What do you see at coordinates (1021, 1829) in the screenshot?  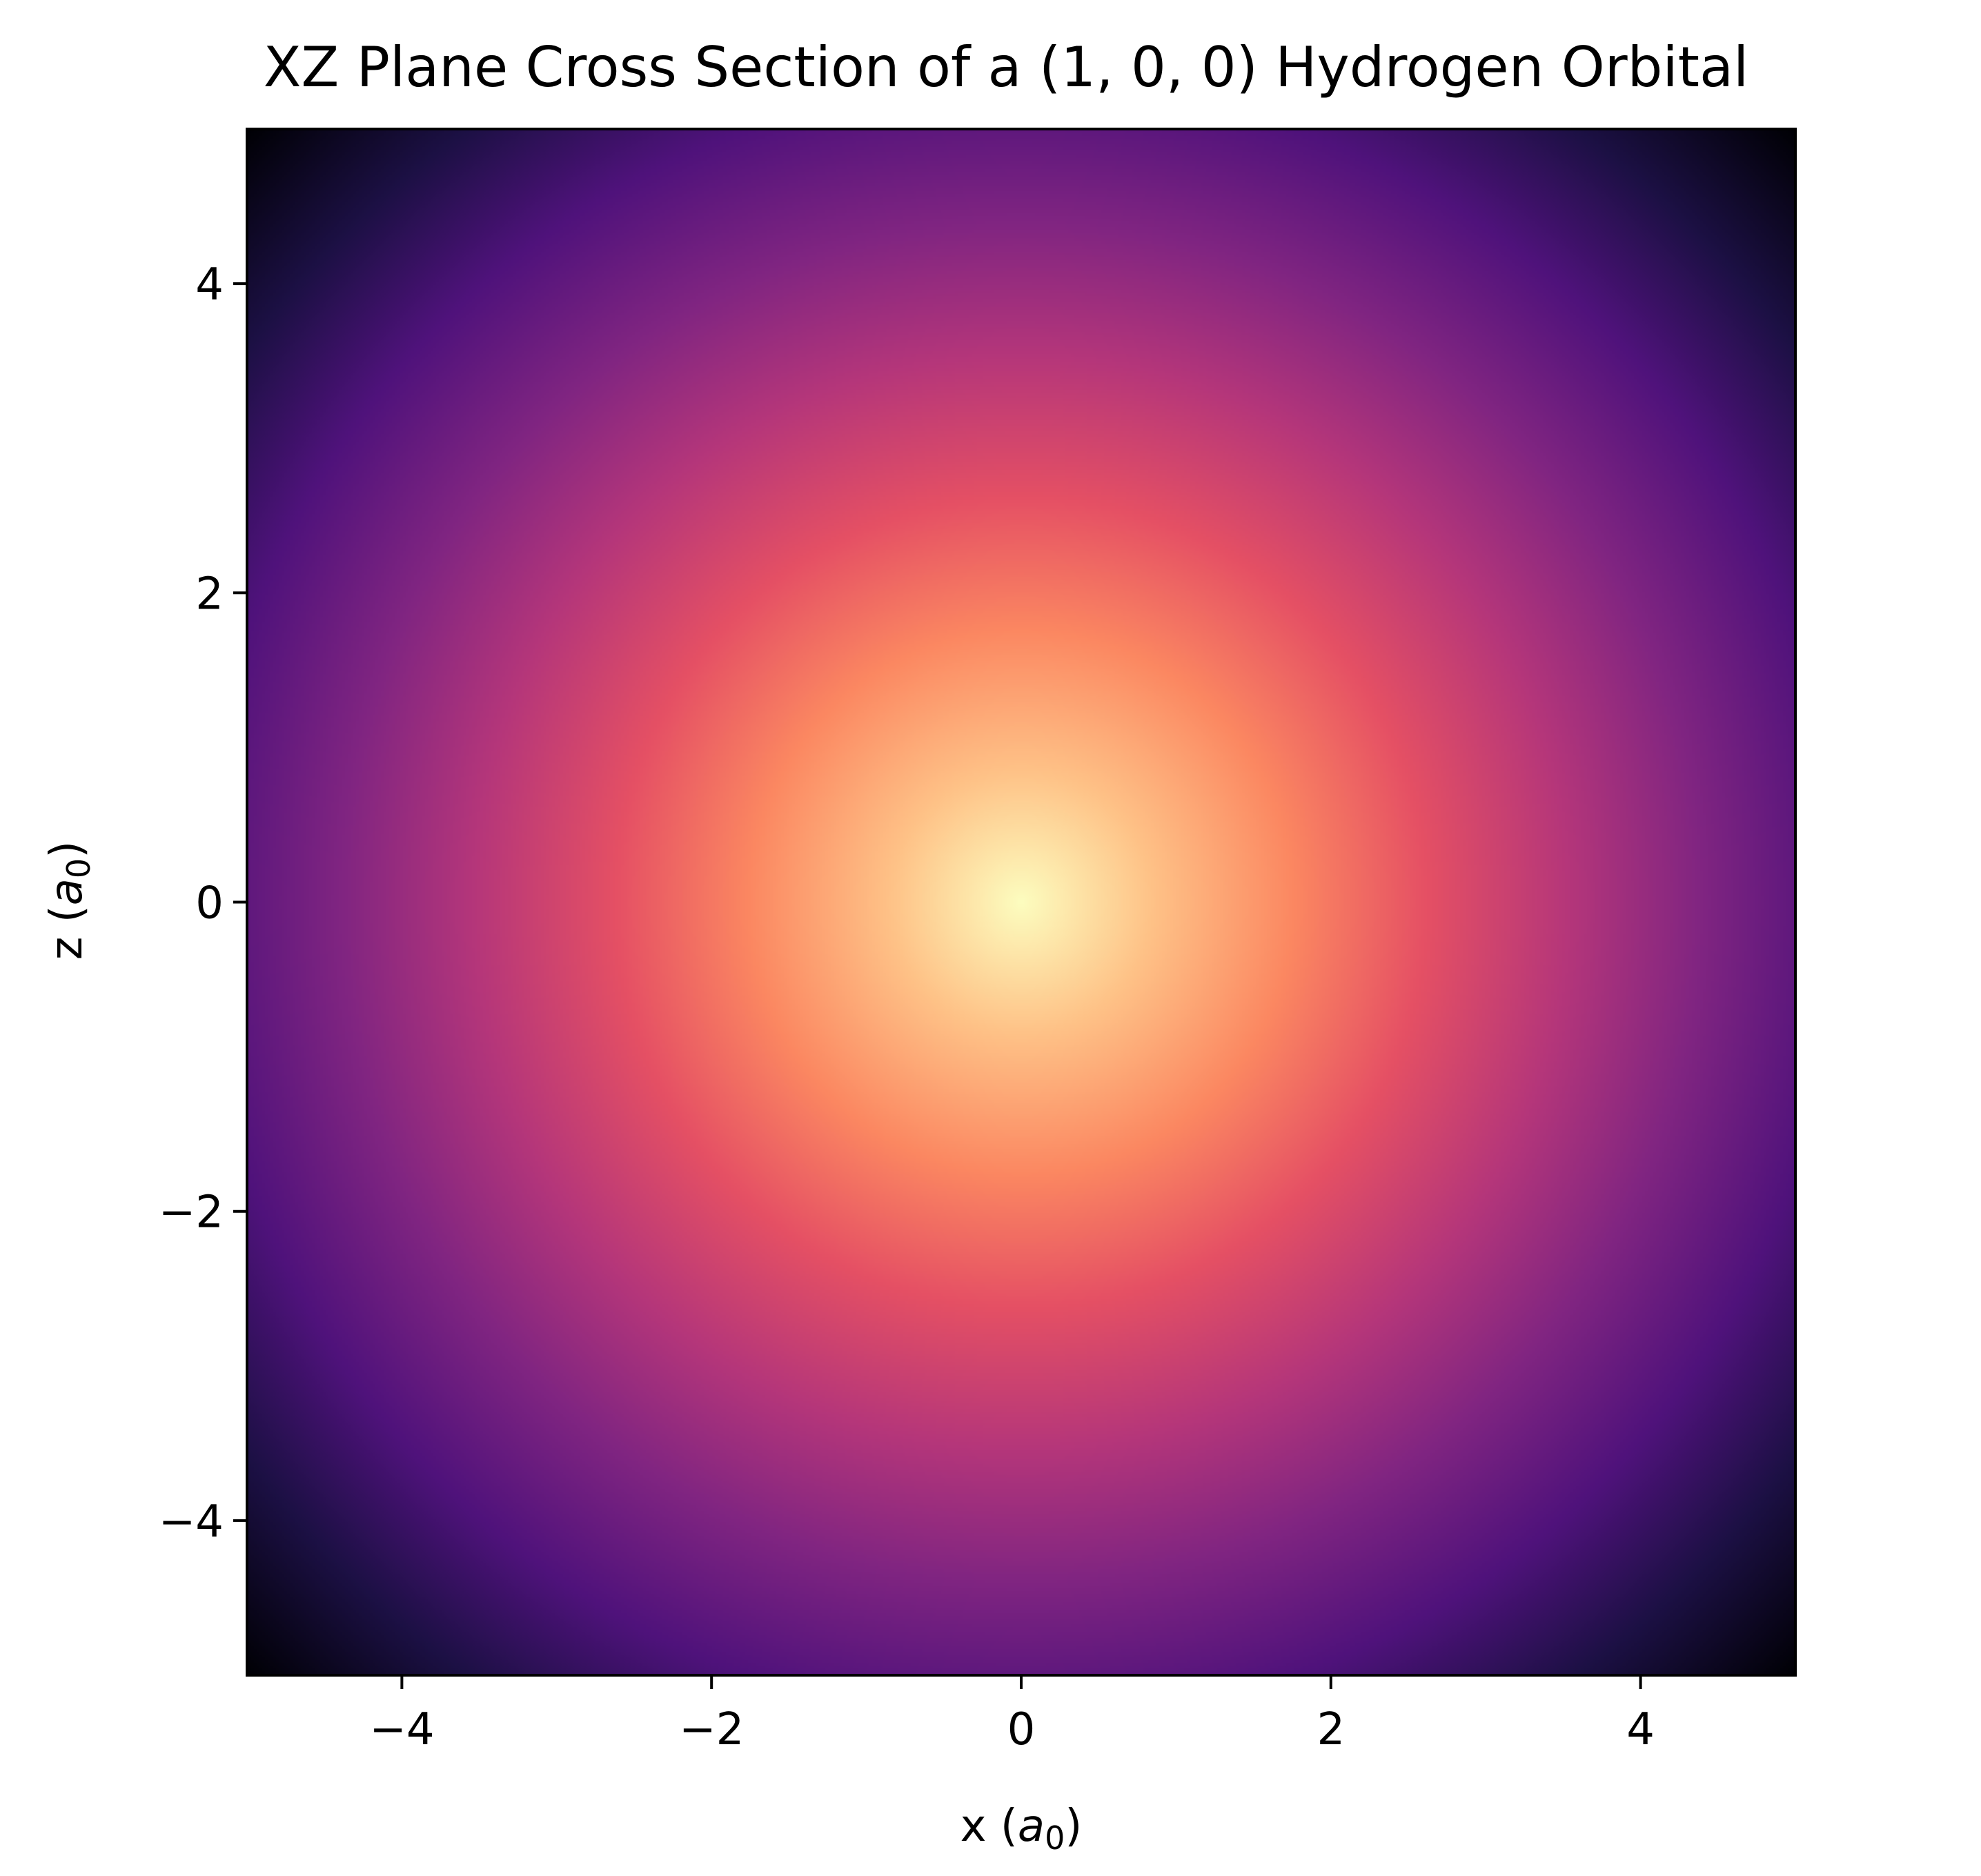 I see `x-axis-label: x (a0)` at bounding box center [1021, 1829].